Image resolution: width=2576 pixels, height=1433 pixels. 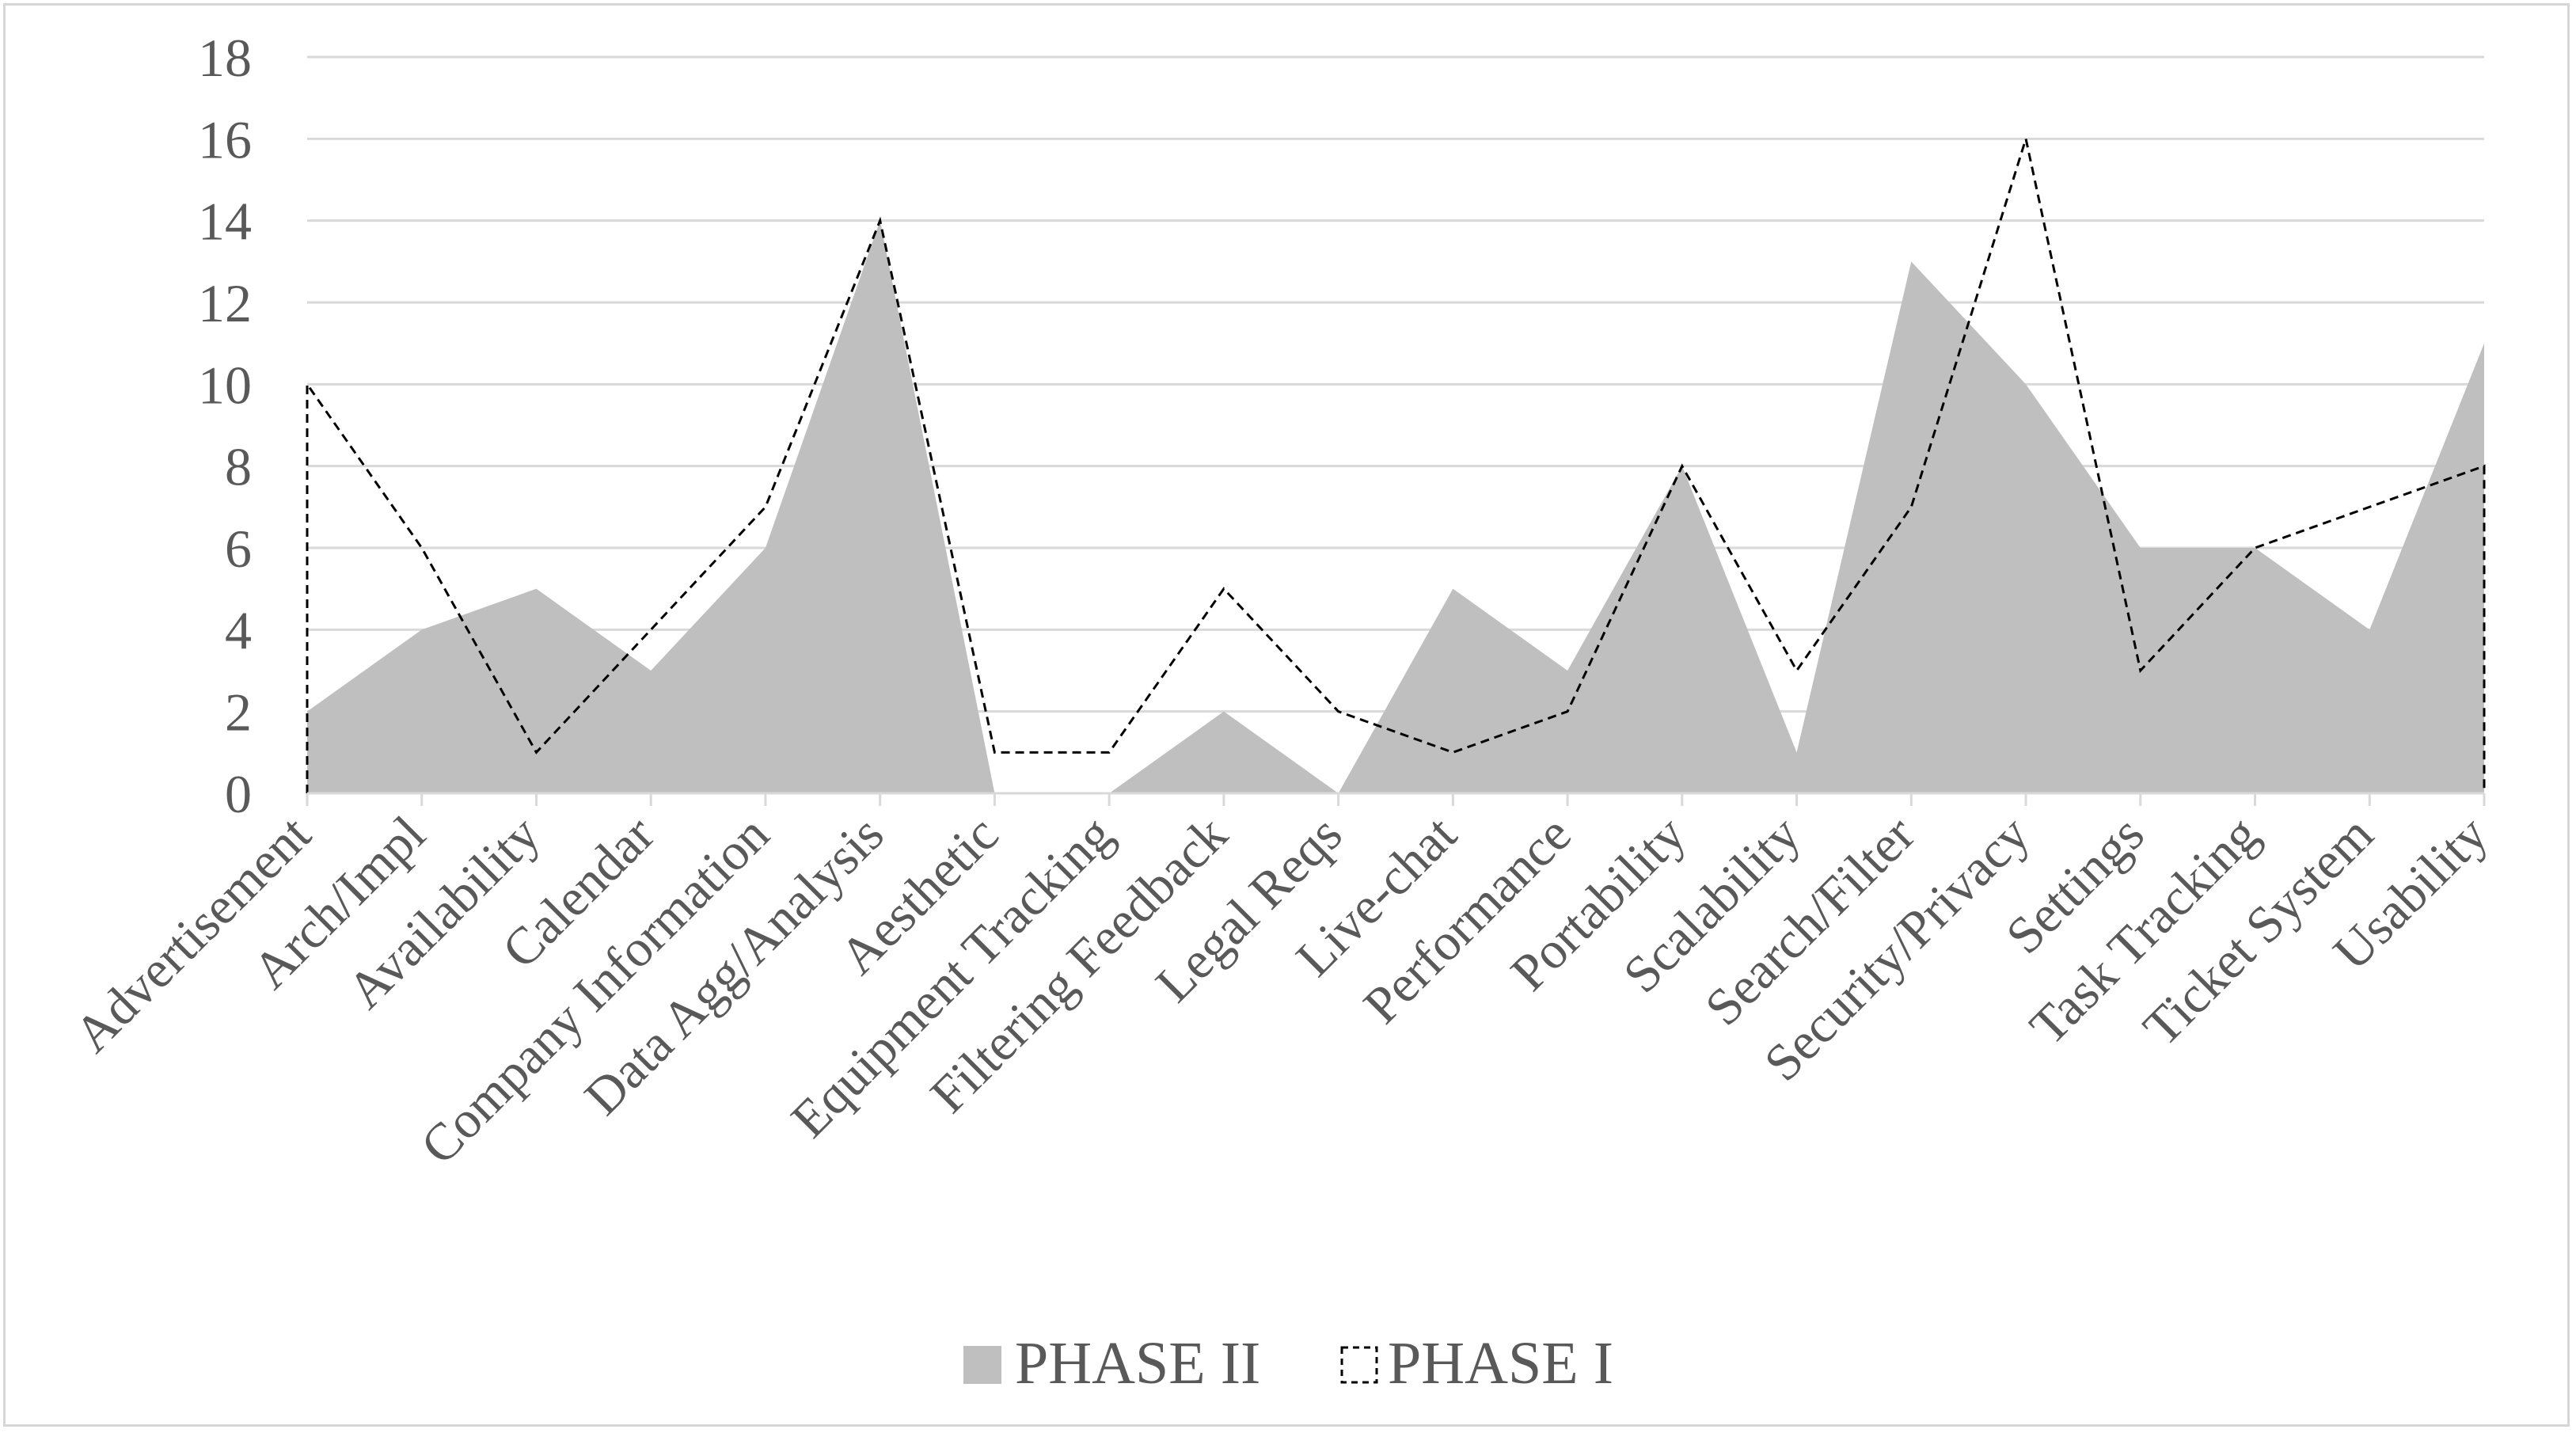 I want to click on y-tick-label: 12, so click(x=225, y=303).